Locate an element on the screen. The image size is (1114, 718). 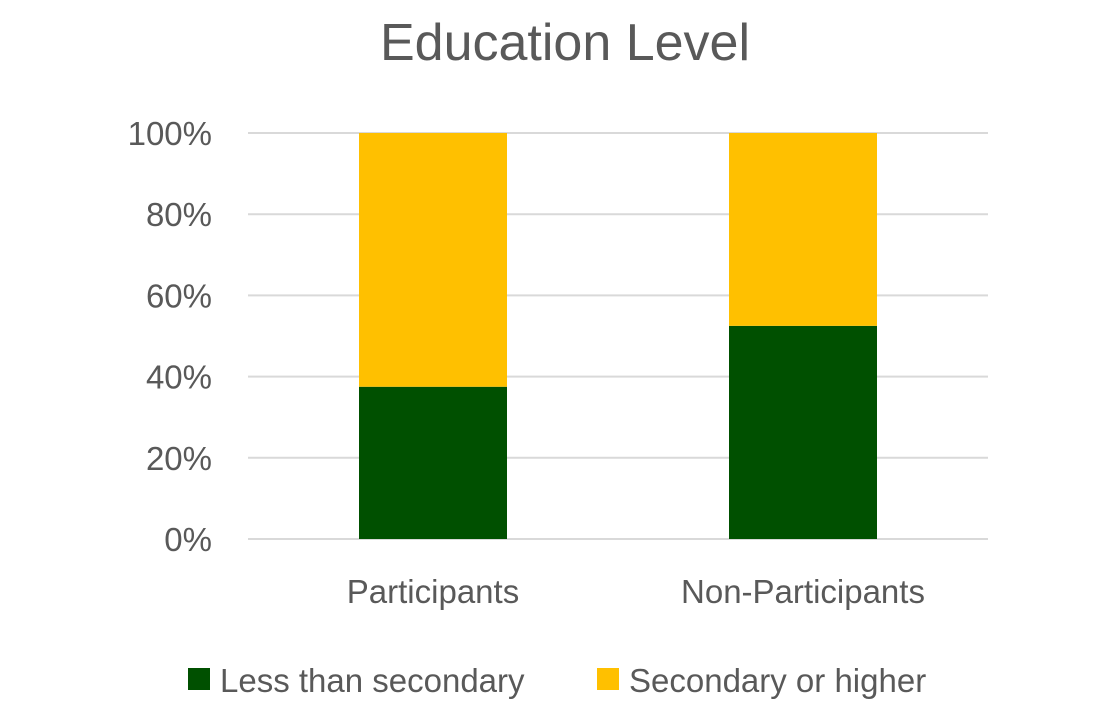
x-category-label: Participants is located at coordinates (433, 591).